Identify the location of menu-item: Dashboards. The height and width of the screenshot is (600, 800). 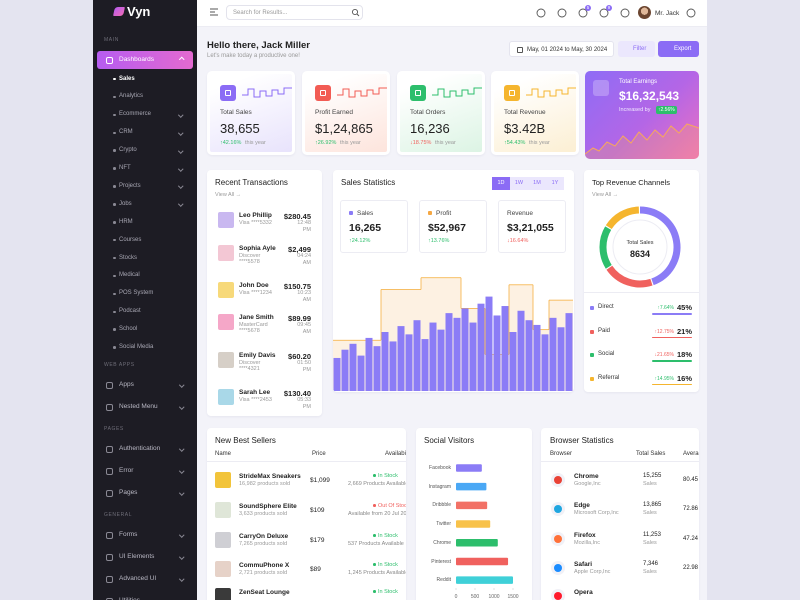
(137, 59).